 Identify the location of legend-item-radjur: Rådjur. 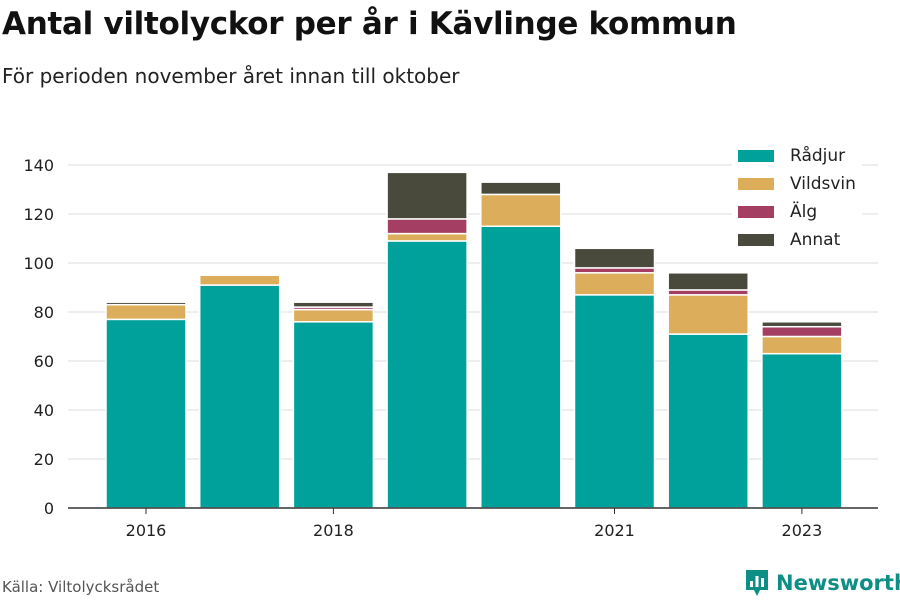
(797, 156).